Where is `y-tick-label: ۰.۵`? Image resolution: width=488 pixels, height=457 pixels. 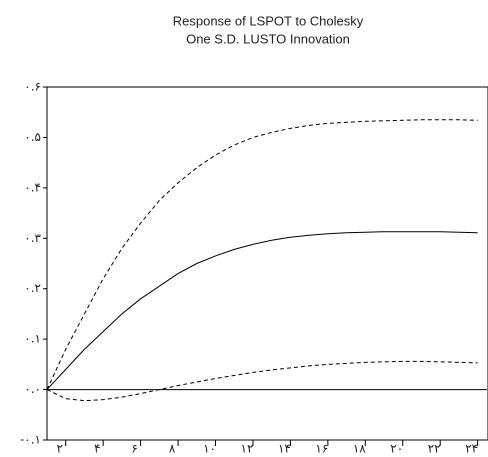
y-tick-label: ۰.۵ is located at coordinates (32, 137).